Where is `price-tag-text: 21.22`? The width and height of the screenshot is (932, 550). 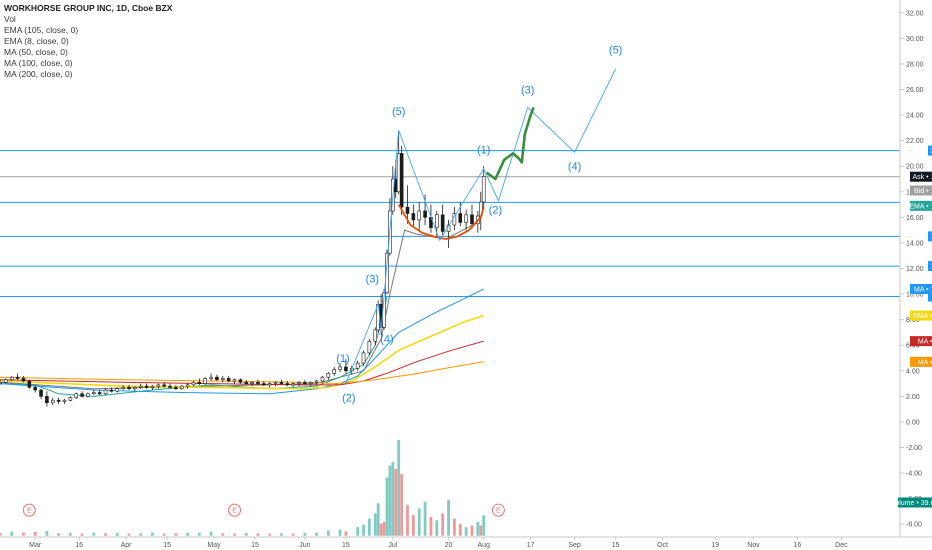
price-tag-text: 21.22 is located at coordinates (931, 151).